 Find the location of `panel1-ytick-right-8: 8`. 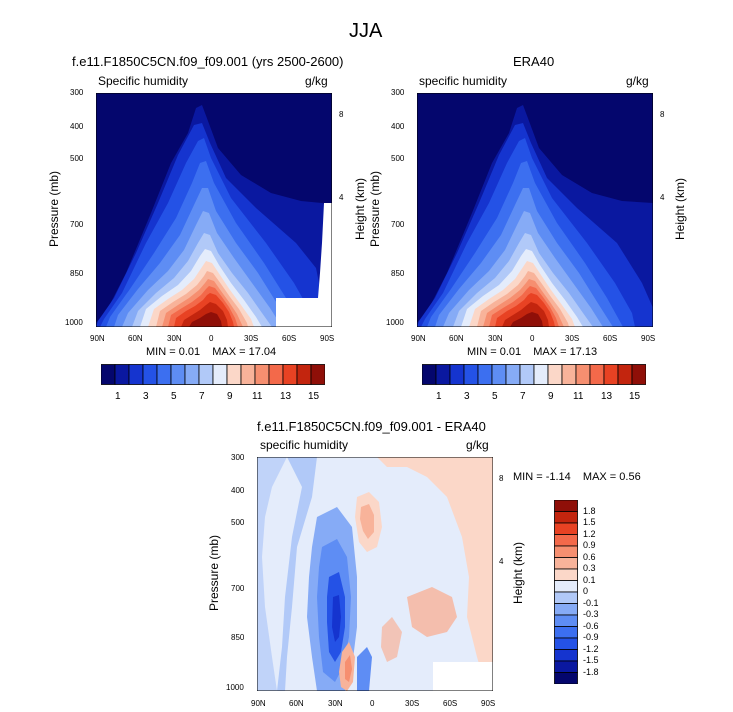

panel1-ytick-right-8: 8 is located at coordinates (341, 114).